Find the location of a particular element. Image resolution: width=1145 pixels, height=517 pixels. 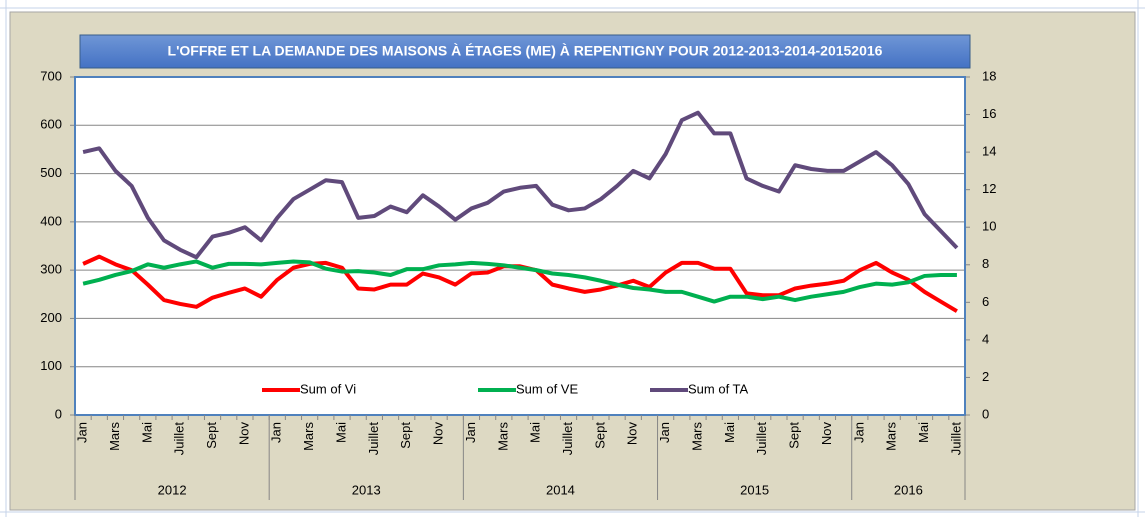

y-tick-label: 200 is located at coordinates (51, 317).